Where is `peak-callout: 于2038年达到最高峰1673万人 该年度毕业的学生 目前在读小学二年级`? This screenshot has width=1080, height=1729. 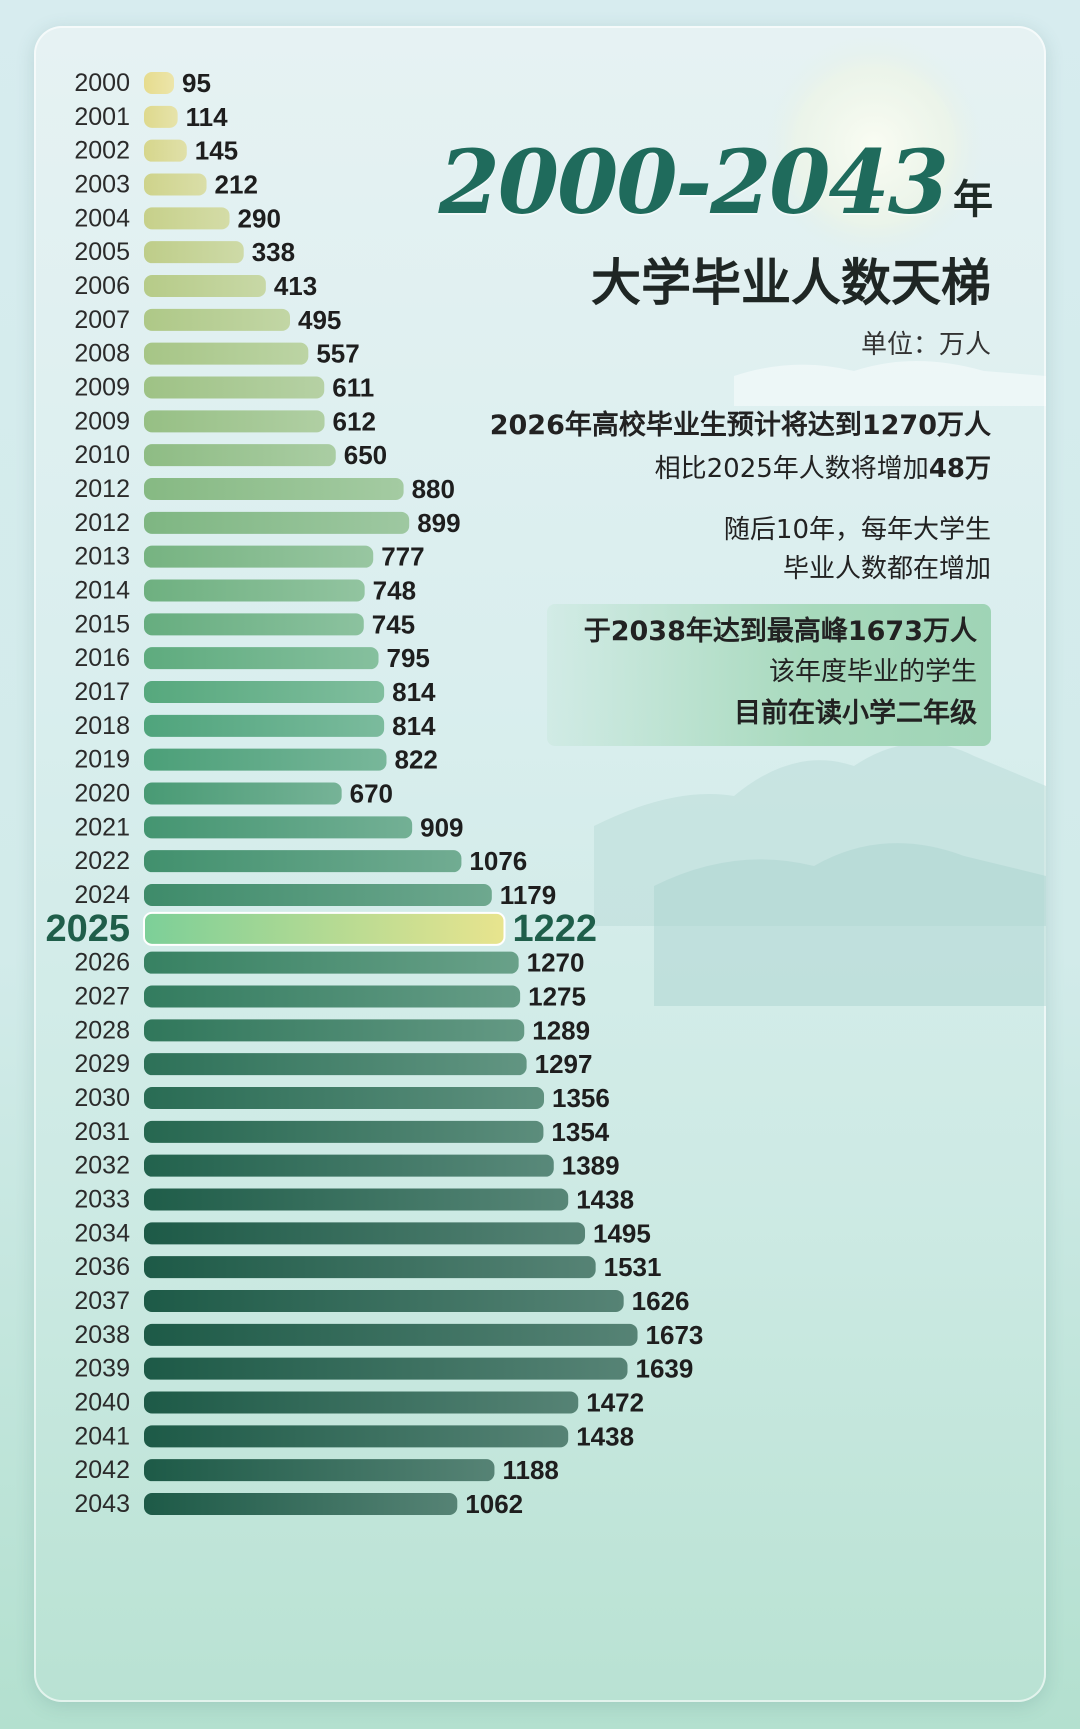 peak-callout: 于2038年达到最高峰1673万人 该年度毕业的学生 目前在读小学二年级 is located at coordinates (769, 675).